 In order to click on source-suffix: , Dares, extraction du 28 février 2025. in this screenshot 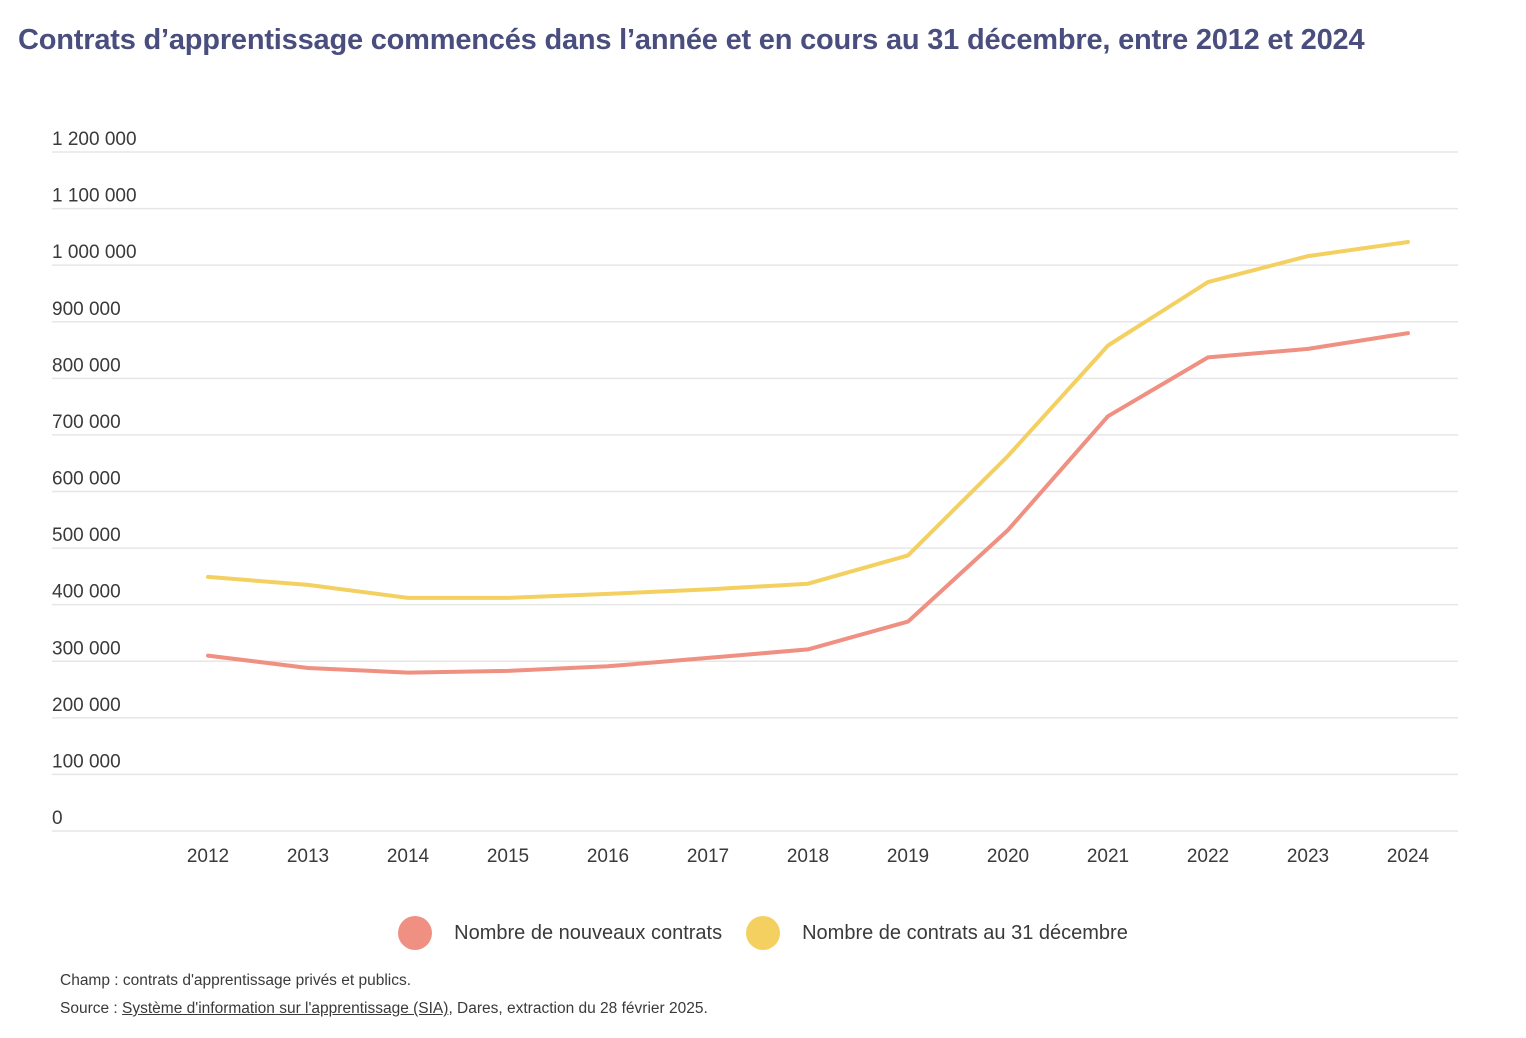, I will do `click(578, 1008)`.